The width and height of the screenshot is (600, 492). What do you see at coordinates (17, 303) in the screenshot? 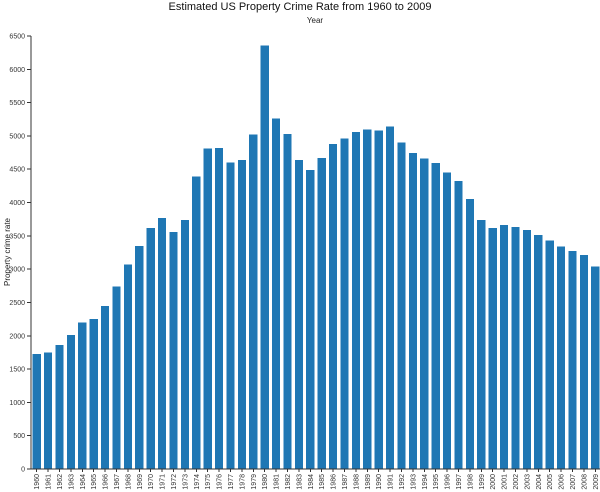
I see `y-tick-label: 2500` at bounding box center [17, 303].